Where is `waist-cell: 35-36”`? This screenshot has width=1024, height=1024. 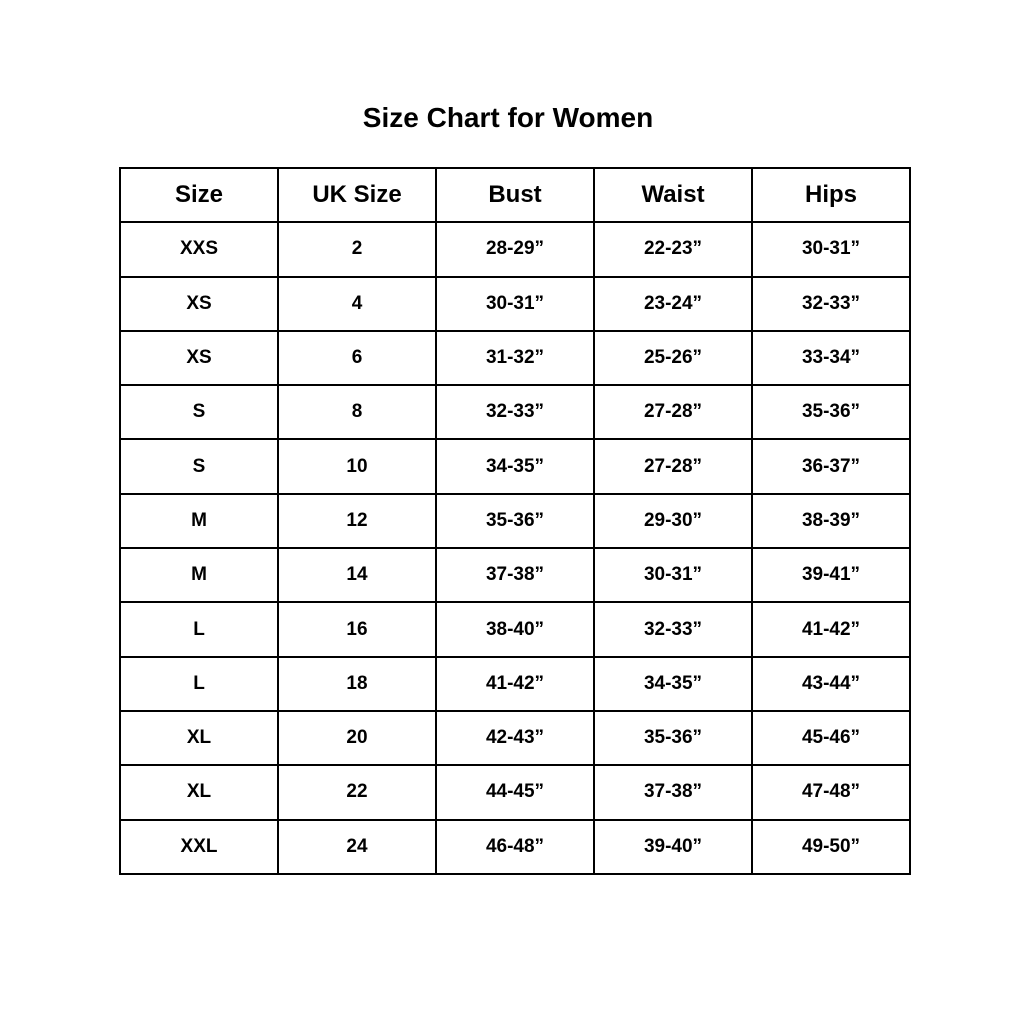 waist-cell: 35-36” is located at coordinates (673, 738).